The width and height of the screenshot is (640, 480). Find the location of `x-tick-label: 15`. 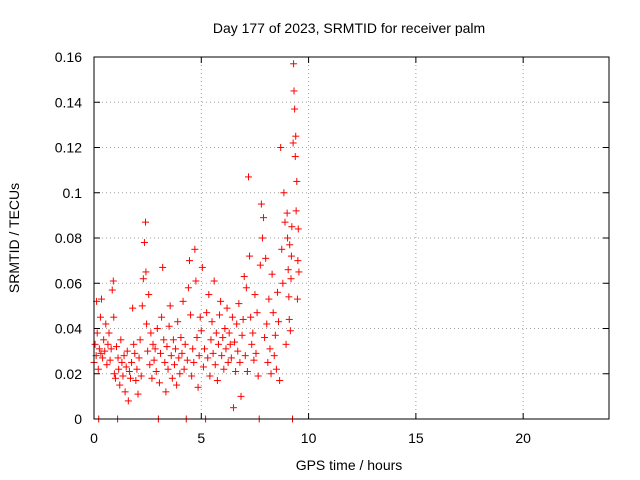

x-tick-label: 15 is located at coordinates (416, 438).